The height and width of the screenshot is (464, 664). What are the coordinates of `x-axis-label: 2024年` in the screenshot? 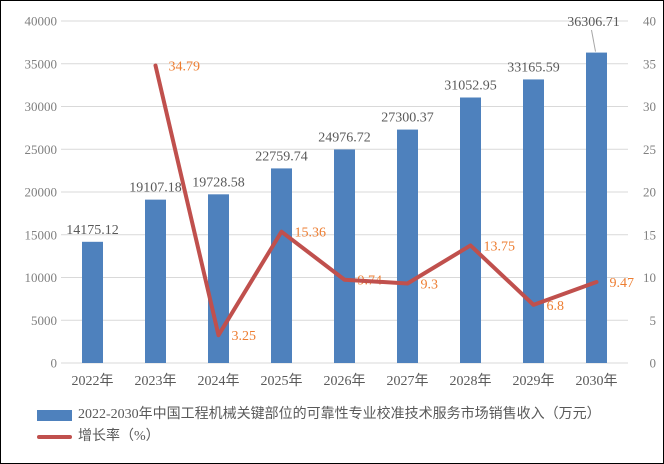 It's located at (219, 381).